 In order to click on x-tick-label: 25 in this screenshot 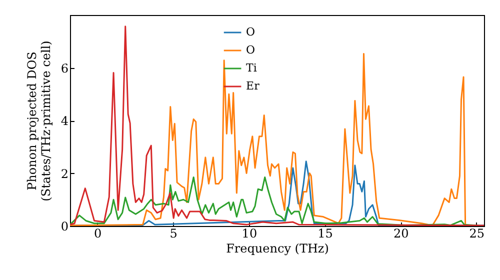, I will do `click(477, 233)`.